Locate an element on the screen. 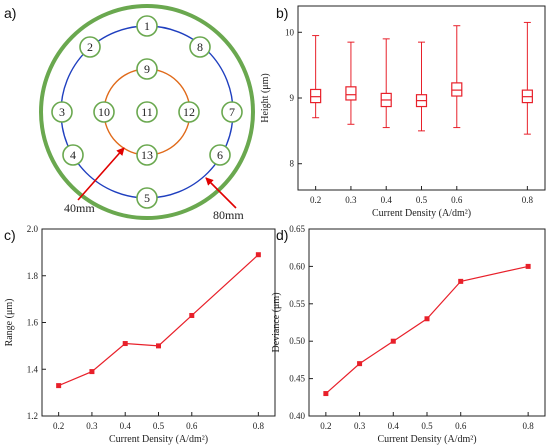 The width and height of the screenshot is (550, 447). measurement-point-label: 13 is located at coordinates (147, 155).